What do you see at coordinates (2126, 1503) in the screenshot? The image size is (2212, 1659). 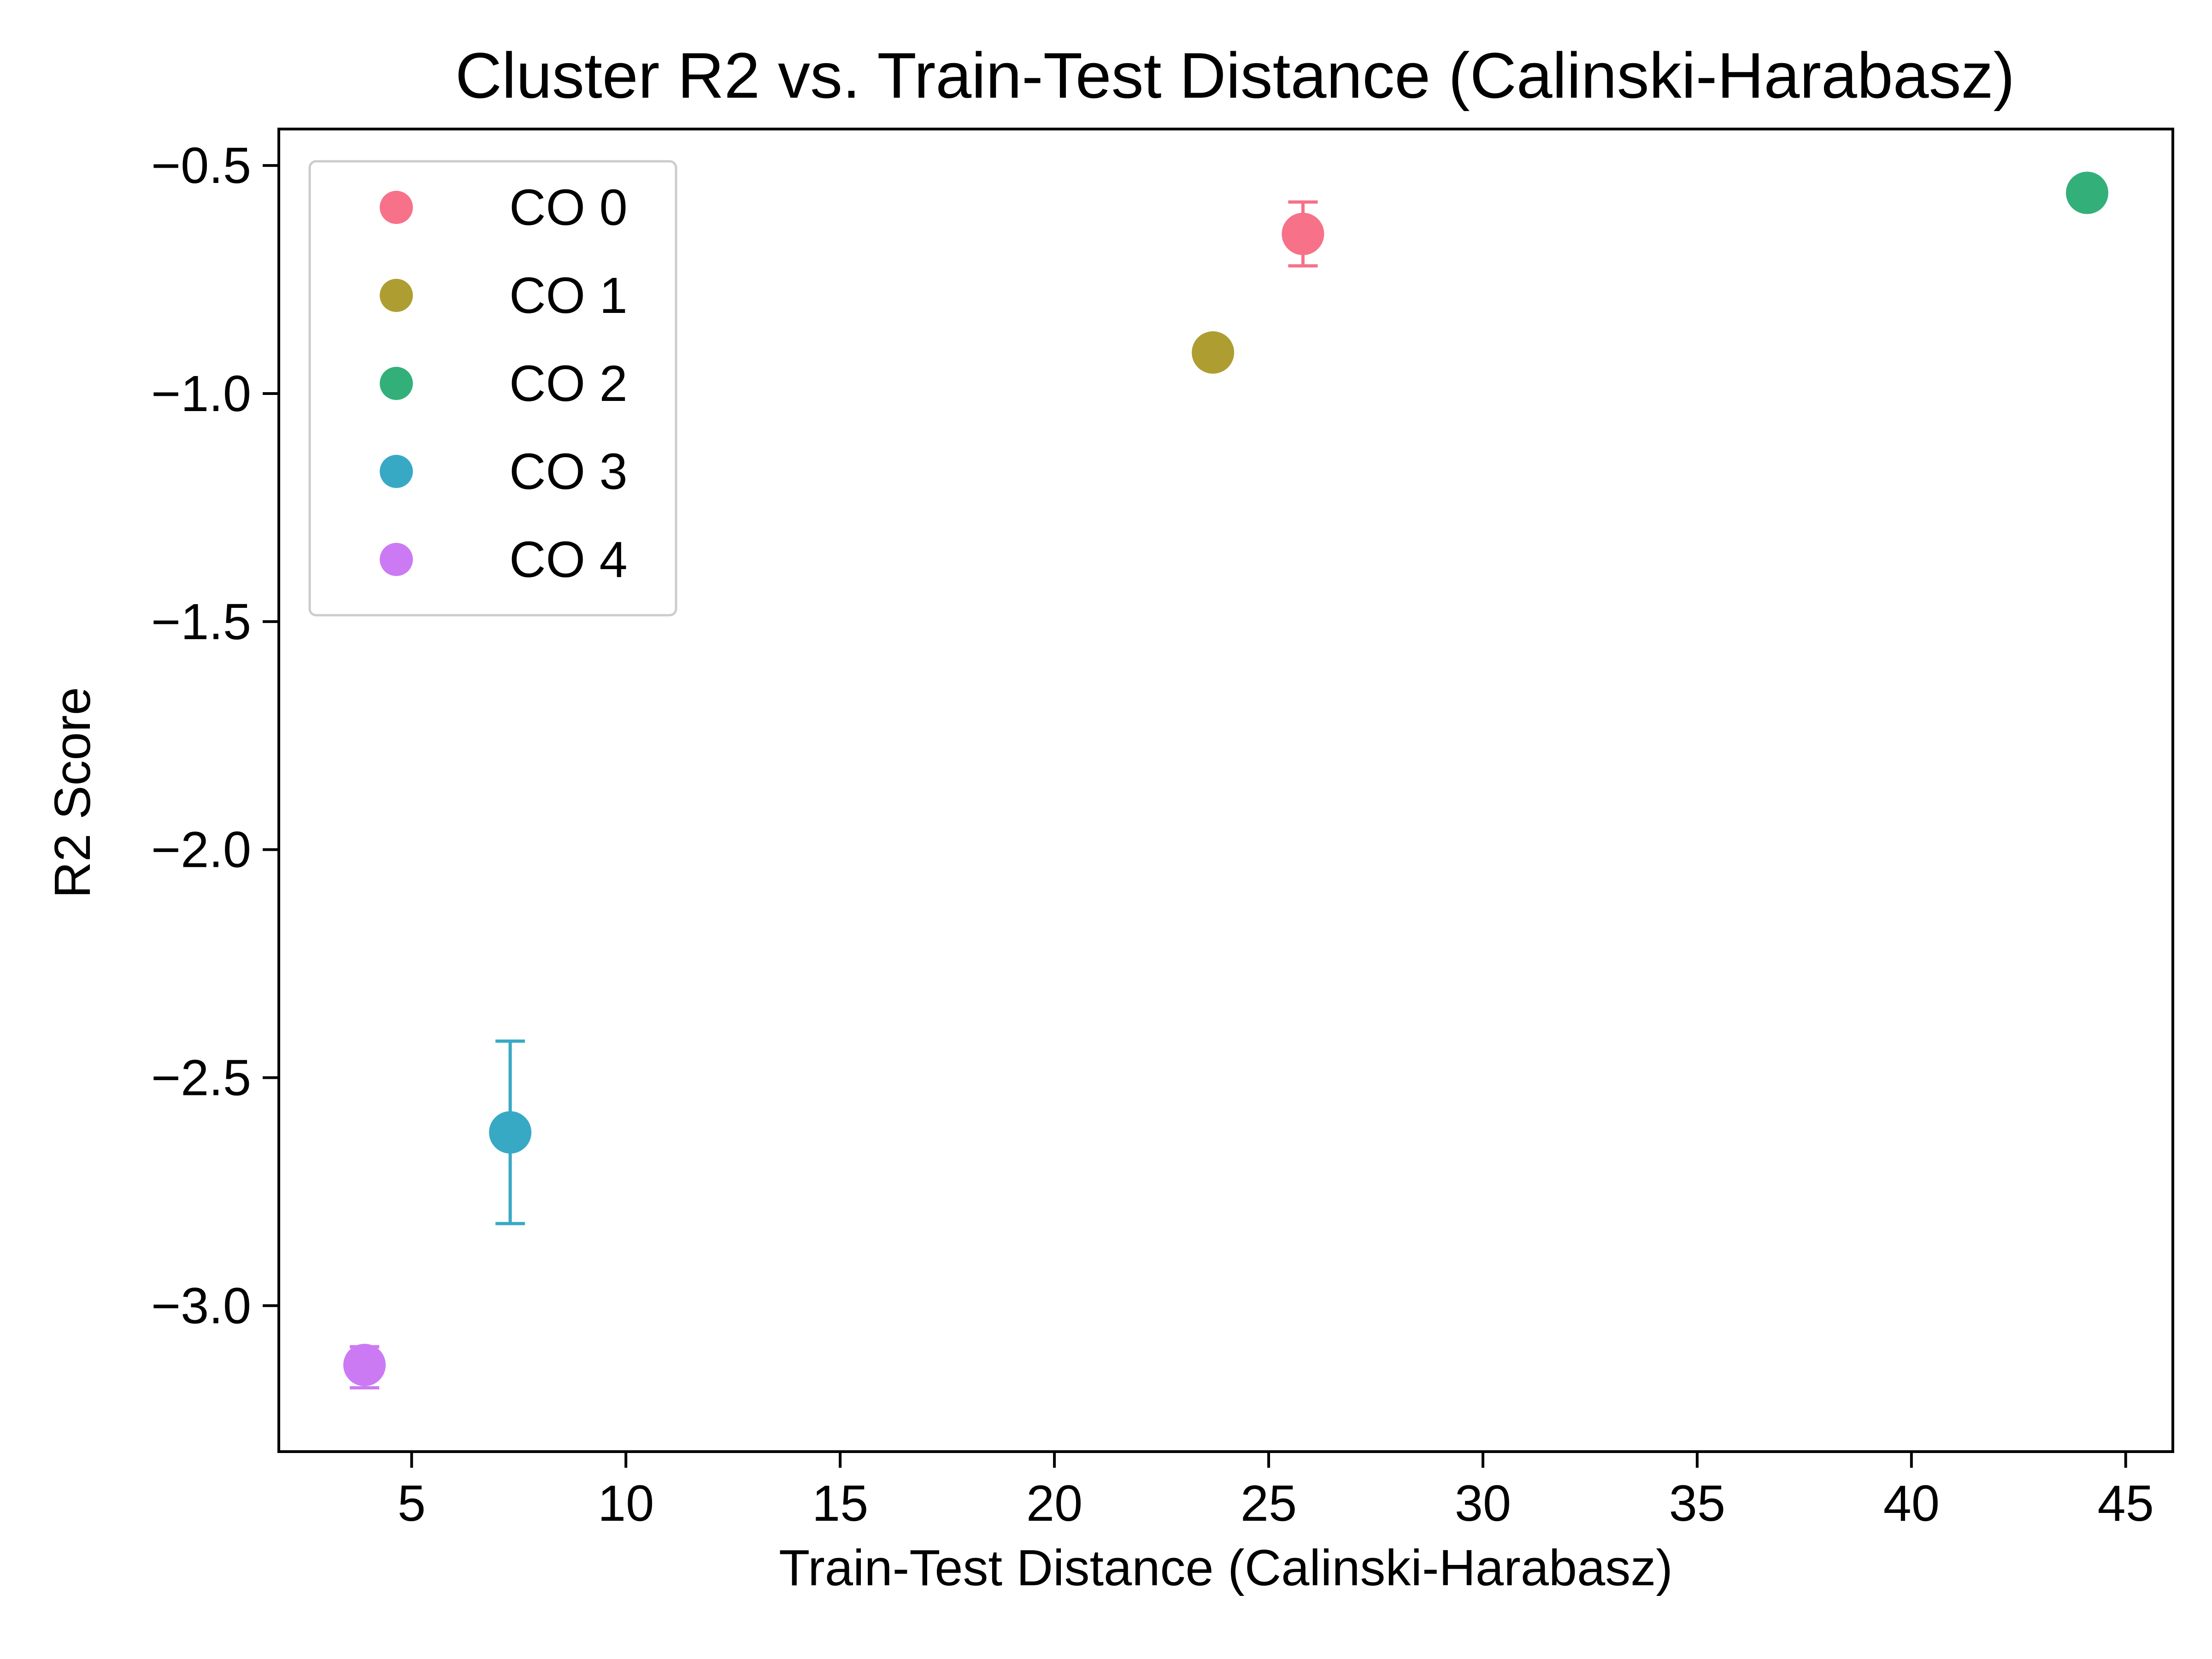 I see `x-tick-label: 45` at bounding box center [2126, 1503].